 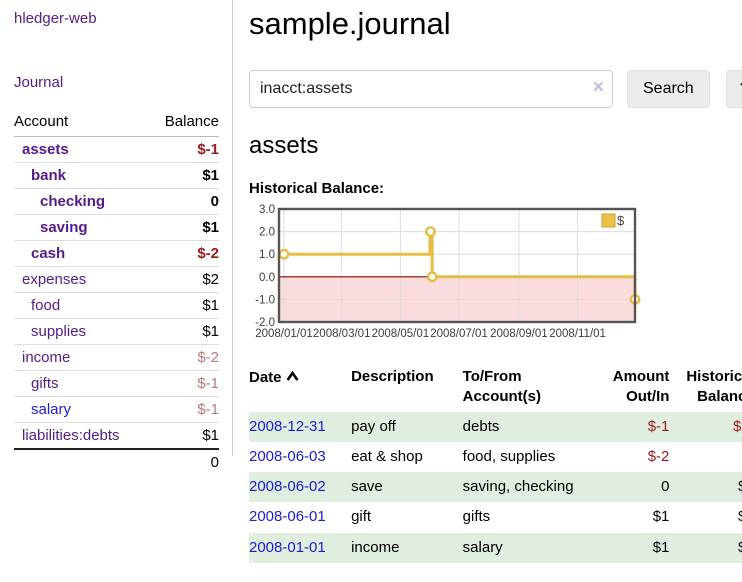 I want to click on search-button: Search, so click(x=668, y=89).